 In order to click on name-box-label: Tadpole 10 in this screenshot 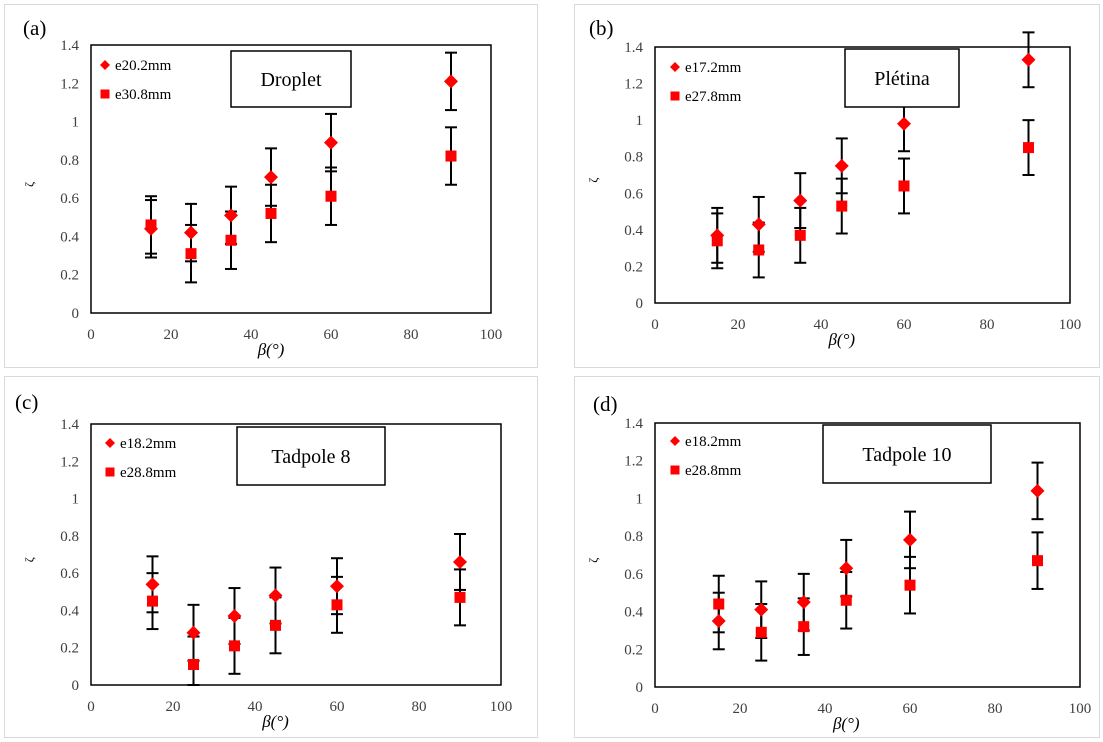, I will do `click(906, 455)`.